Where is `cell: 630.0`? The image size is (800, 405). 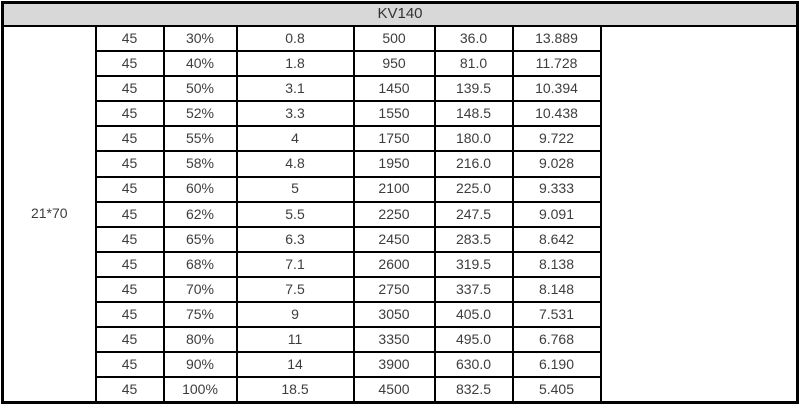
cell: 630.0 is located at coordinates (473, 365).